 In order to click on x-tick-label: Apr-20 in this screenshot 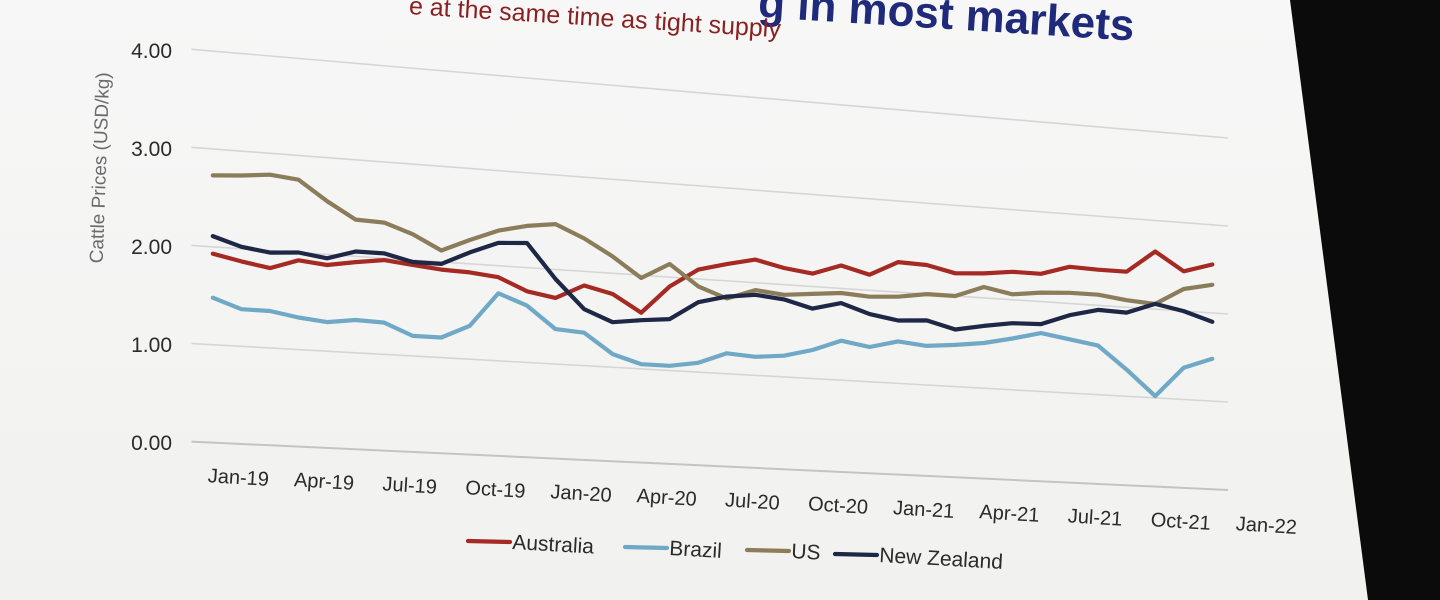, I will do `click(666, 498)`.